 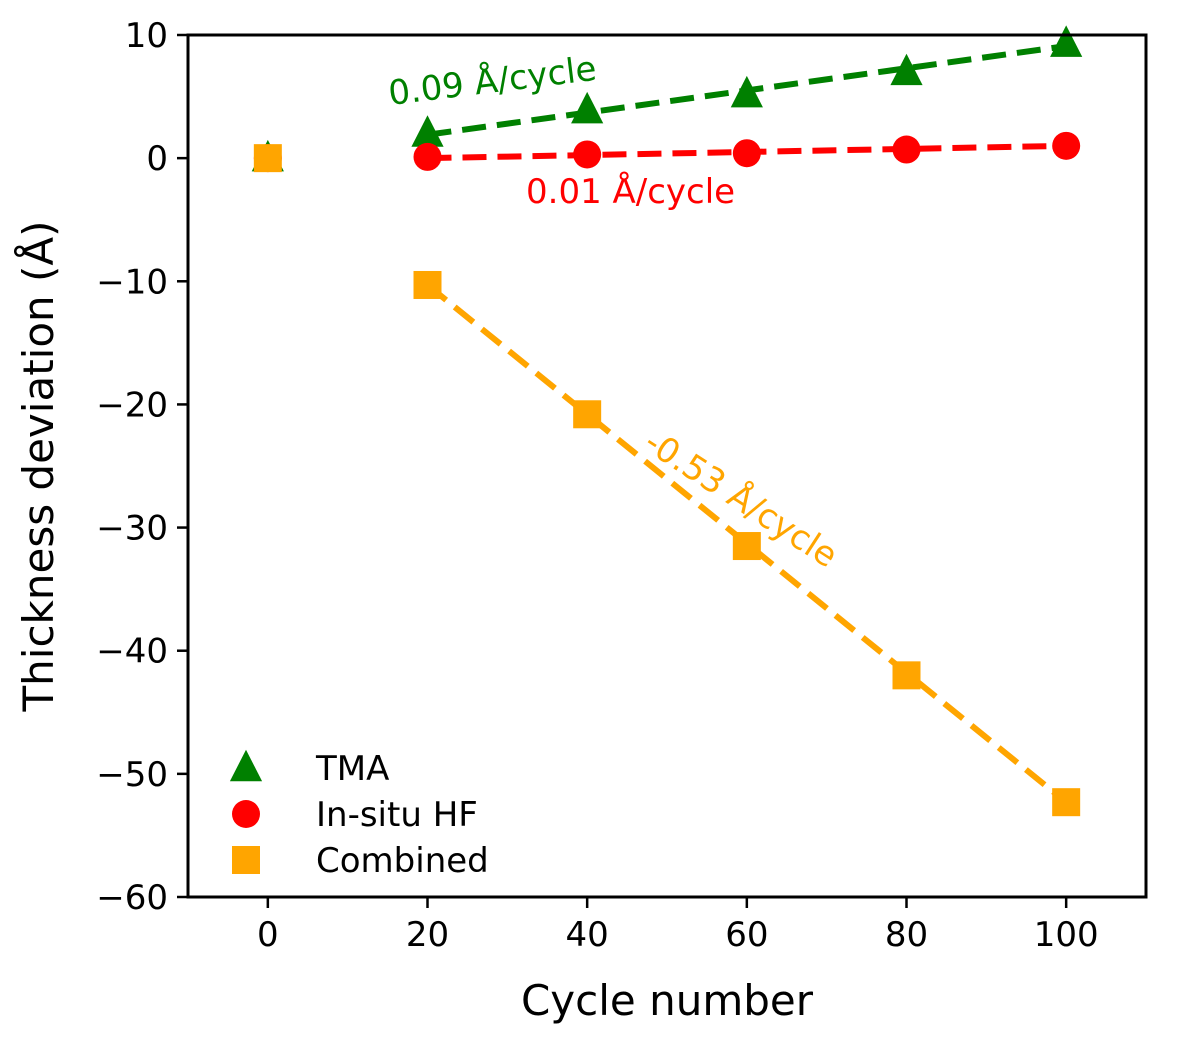 What do you see at coordinates (132, 898) in the screenshot?
I see `y-tick-label: −60` at bounding box center [132, 898].